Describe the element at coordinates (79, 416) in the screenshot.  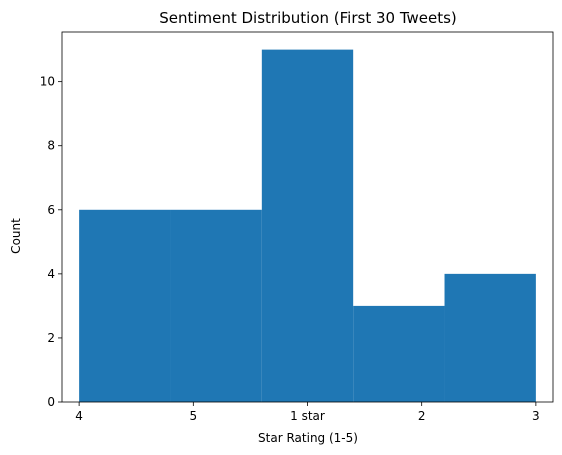
I see `x-tick-label-1: 4` at that location.